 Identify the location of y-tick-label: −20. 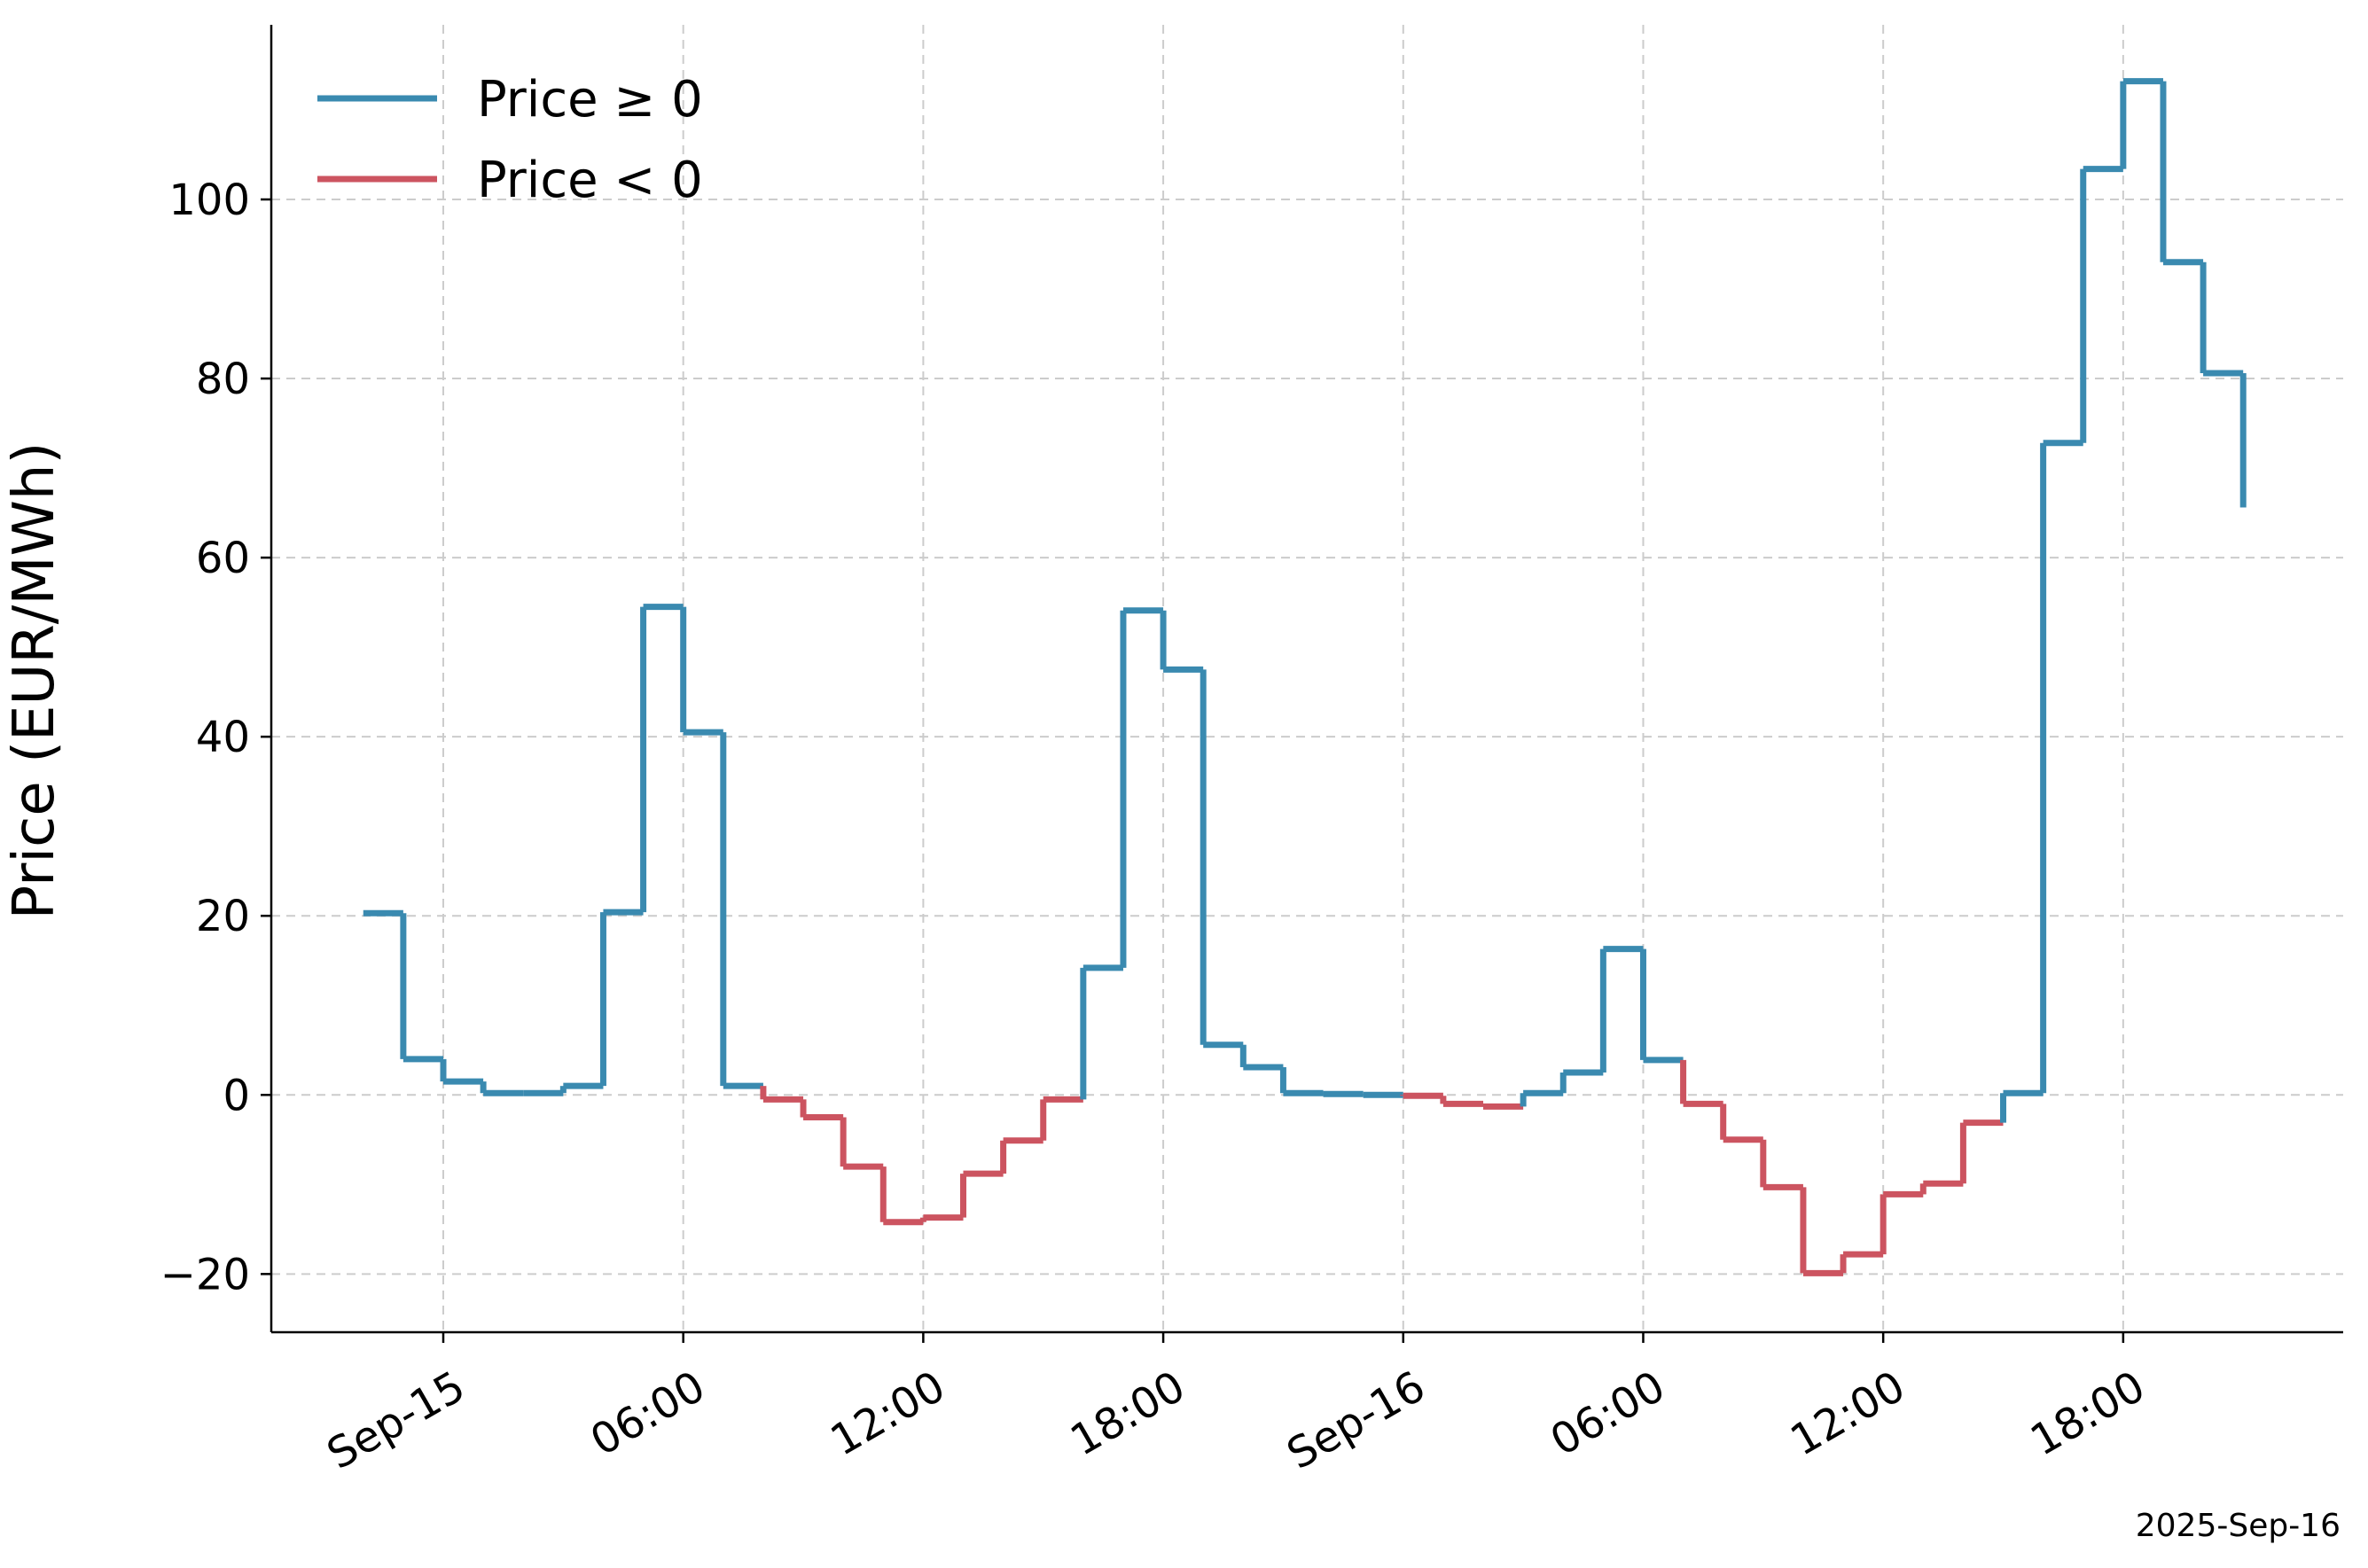
(205, 1274).